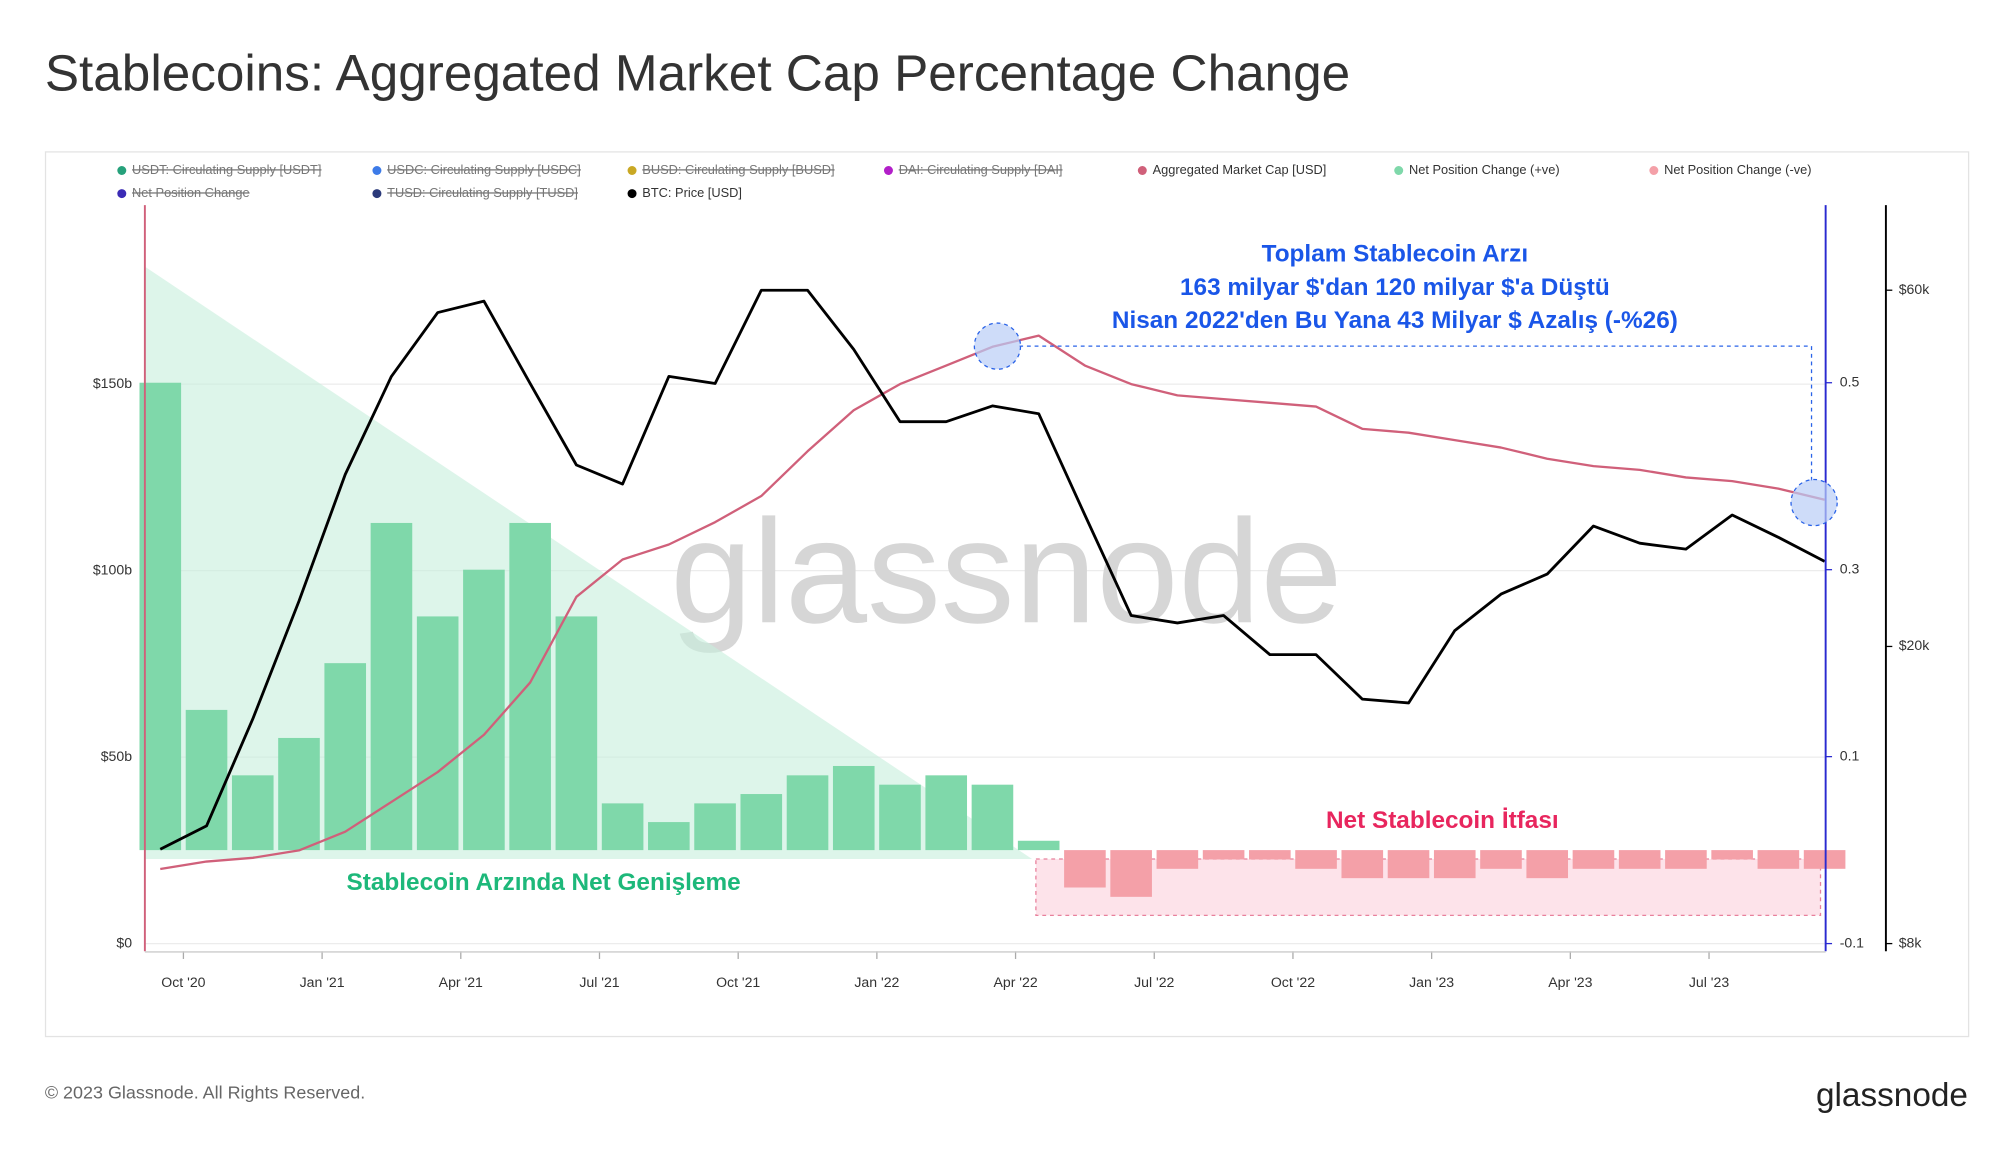 The height and width of the screenshot is (1152, 2000). I want to click on y3-tick-label: $20k, so click(1915, 645).